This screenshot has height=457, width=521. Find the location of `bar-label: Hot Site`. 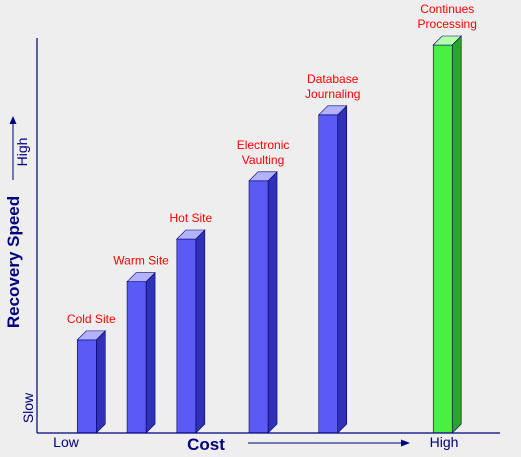

bar-label: Hot Site is located at coordinates (191, 218).